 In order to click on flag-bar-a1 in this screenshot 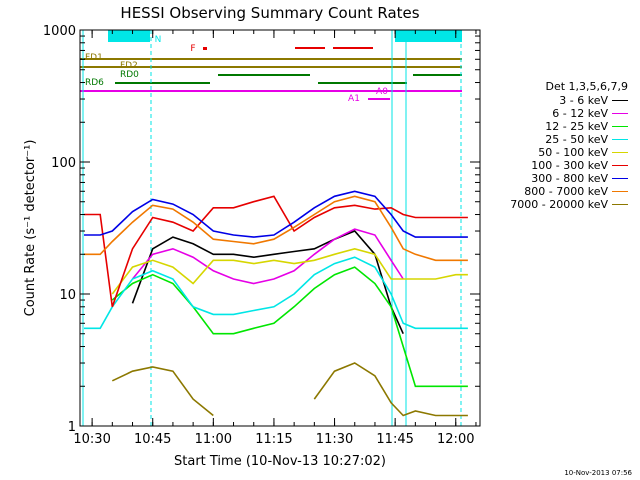, I will do `click(379, 99)`.